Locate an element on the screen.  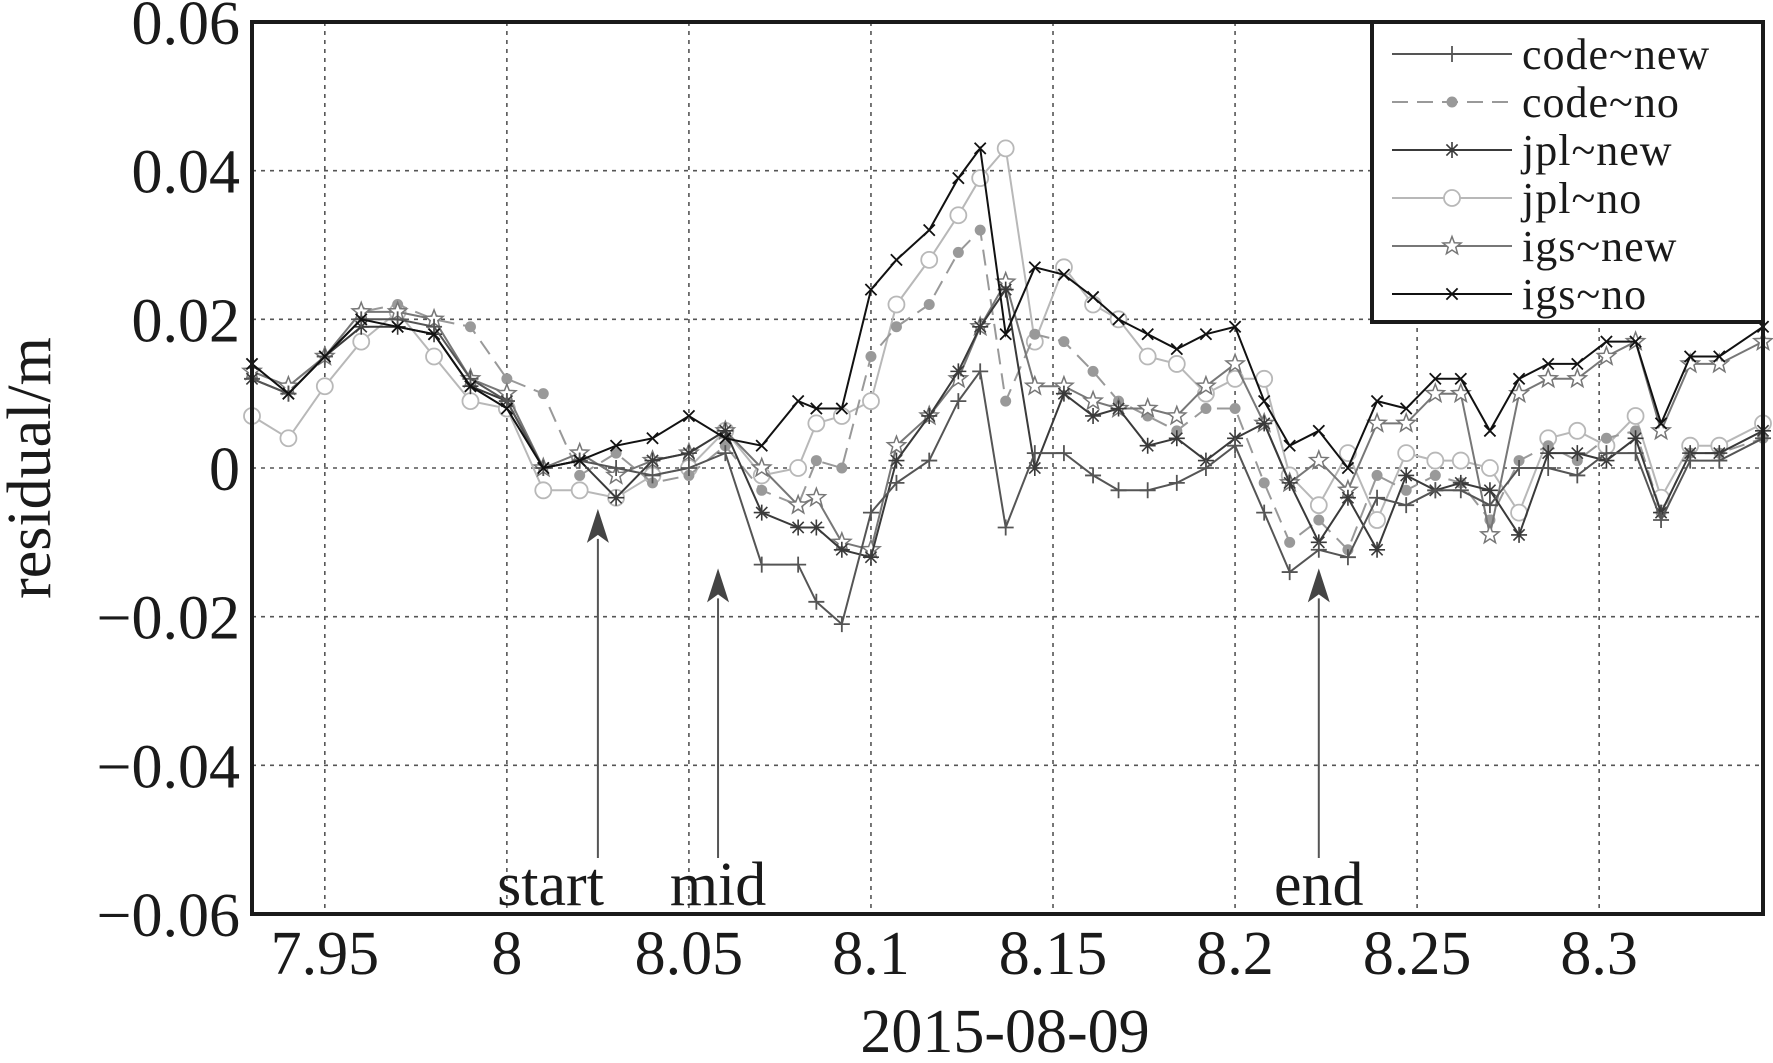
x-tick-label: 8.1 is located at coordinates (871, 954).